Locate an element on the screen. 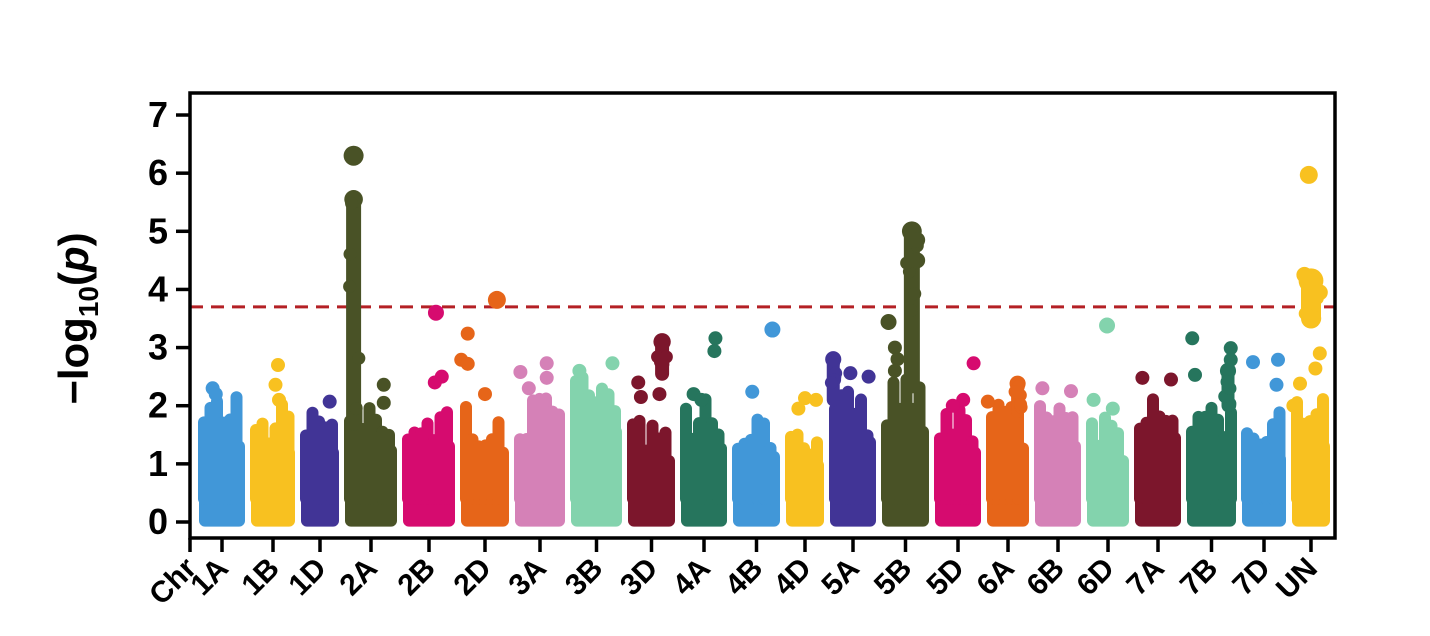 This screenshot has width=1430, height=636. chromosome-7D is located at coordinates (1263, 439).